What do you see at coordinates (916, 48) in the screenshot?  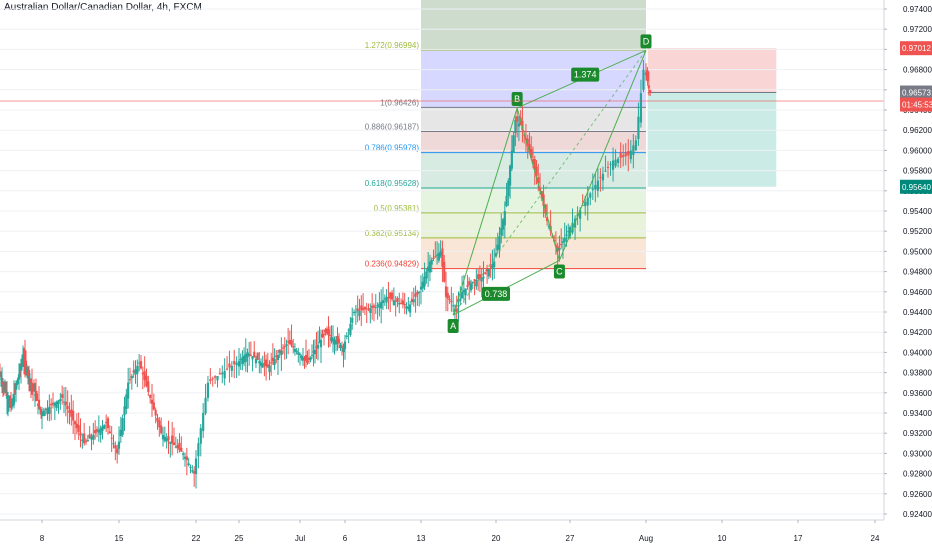 I see `stop-price-tag: 0.97012` at bounding box center [916, 48].